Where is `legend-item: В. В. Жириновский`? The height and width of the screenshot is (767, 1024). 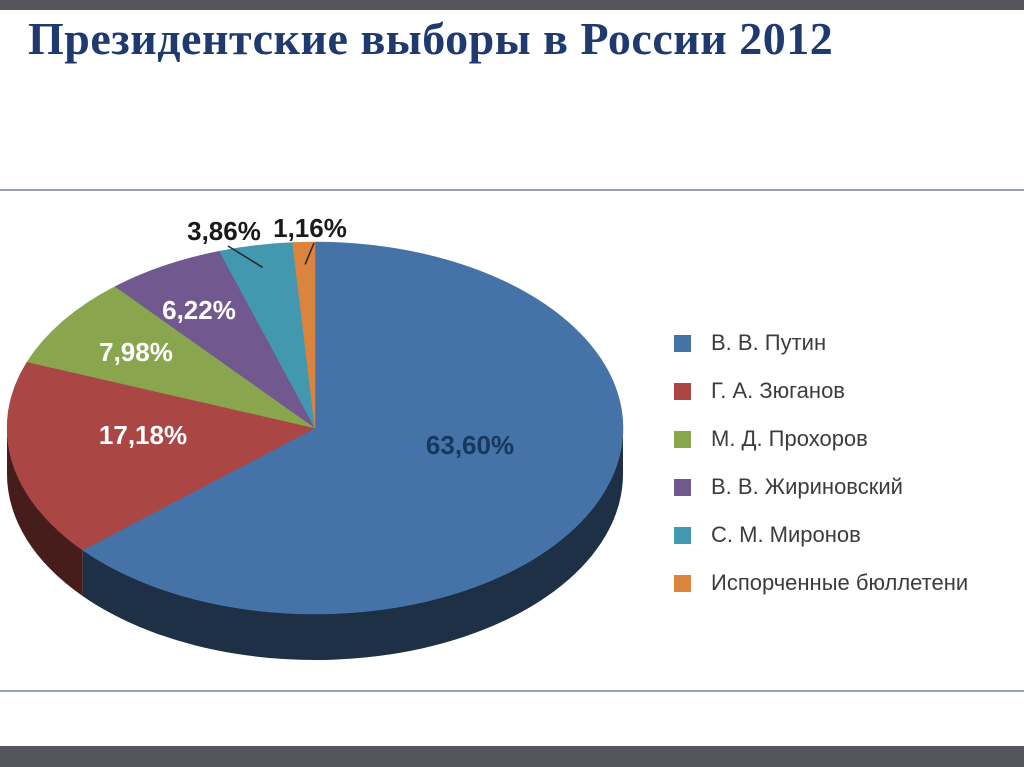
legend-item: В. В. Жириновский is located at coordinates (821, 487).